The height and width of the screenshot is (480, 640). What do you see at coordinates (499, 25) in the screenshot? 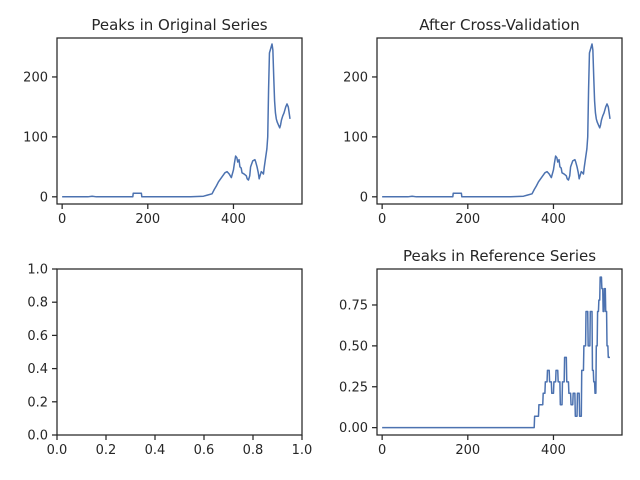
I see `panel-2-title: After Cross-Validation` at bounding box center [499, 25].